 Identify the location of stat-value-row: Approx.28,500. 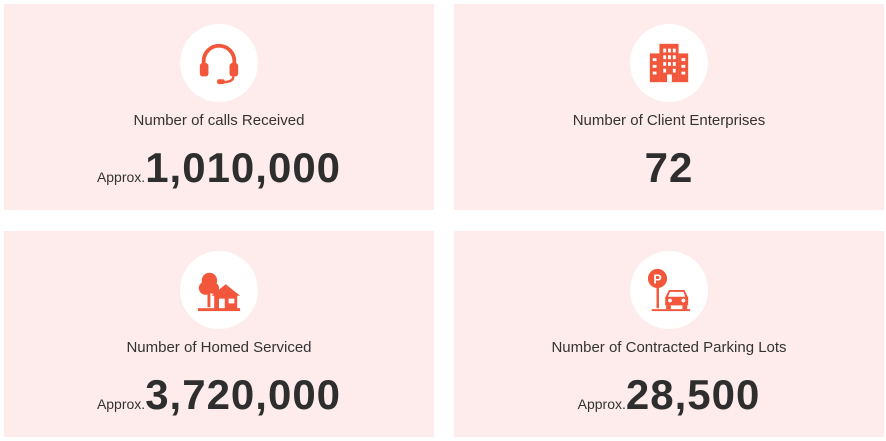
(669, 395).